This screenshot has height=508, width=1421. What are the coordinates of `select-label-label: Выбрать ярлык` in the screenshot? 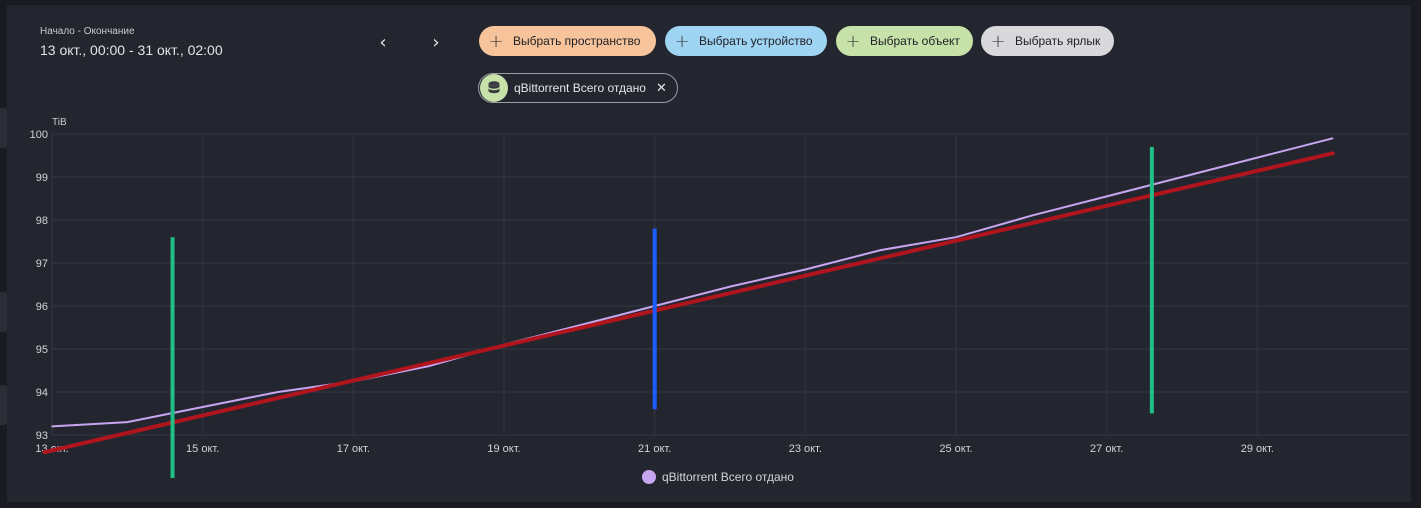 It's located at (1058, 41).